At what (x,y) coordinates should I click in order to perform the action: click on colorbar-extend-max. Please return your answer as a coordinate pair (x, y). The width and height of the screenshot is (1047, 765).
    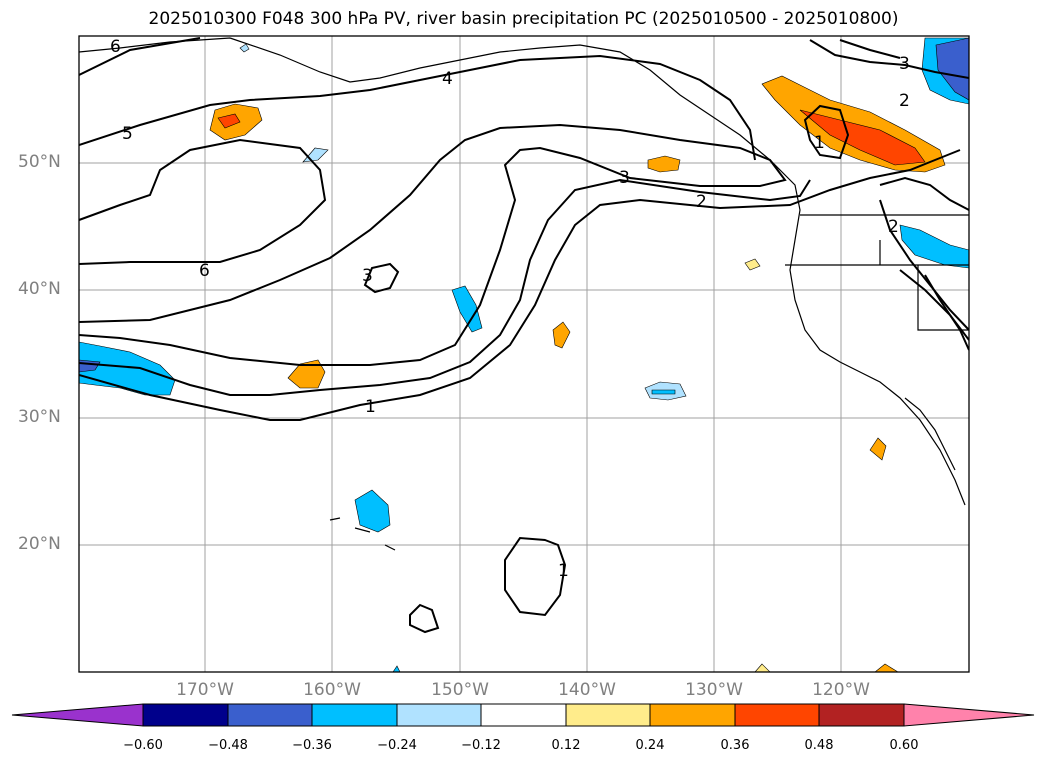
    Looking at the image, I should click on (969, 715).